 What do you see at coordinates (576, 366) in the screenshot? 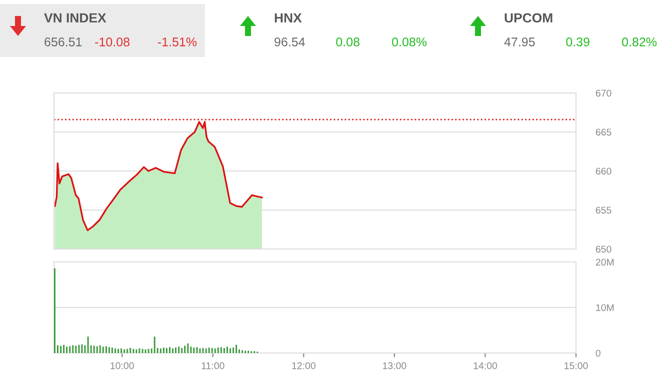
I see `x-tick-label: 15:00` at bounding box center [576, 366].